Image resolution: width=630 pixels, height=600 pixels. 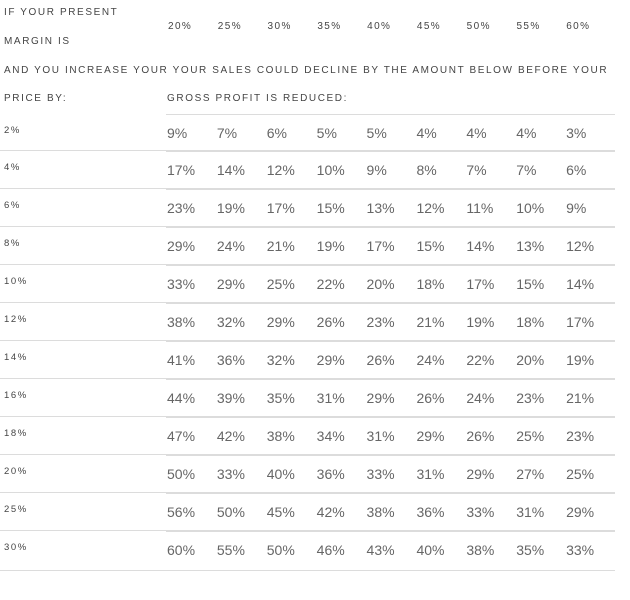 I want to click on table-cell: 12%, so click(x=280, y=170).